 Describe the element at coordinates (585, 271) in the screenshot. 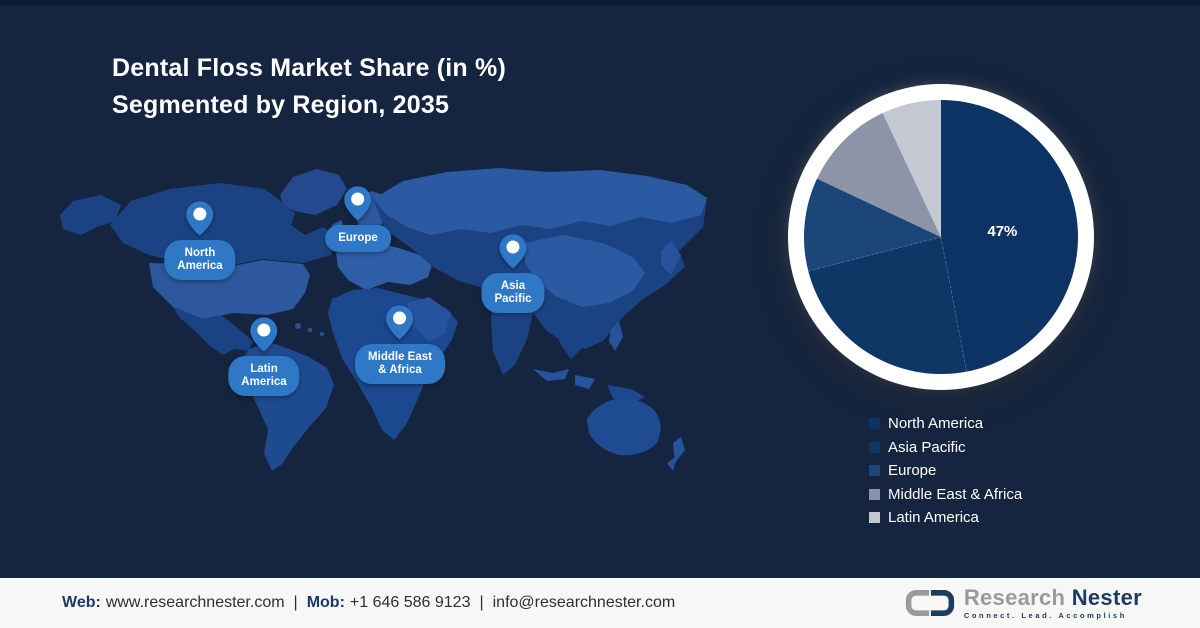

I see `region-china` at that location.